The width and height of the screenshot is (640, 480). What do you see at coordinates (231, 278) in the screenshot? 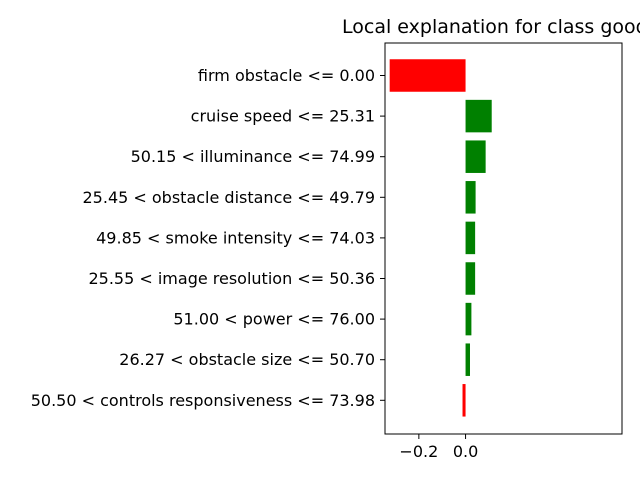
I see `y-tick-label-5: 25.55 < image resolution <= 50.36` at bounding box center [231, 278].